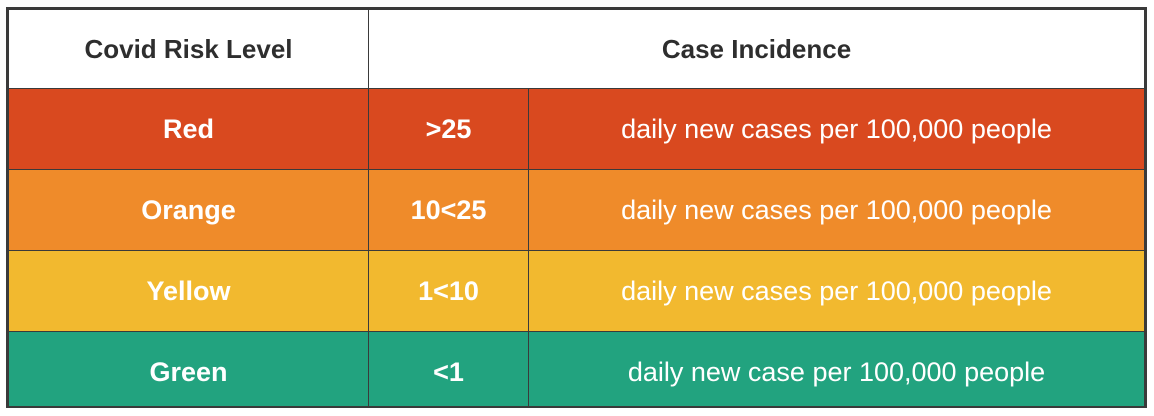 Image resolution: width=1154 pixels, height=416 pixels. Describe the element at coordinates (188, 210) in the screenshot. I see `risk-level-cell: Orange` at that location.